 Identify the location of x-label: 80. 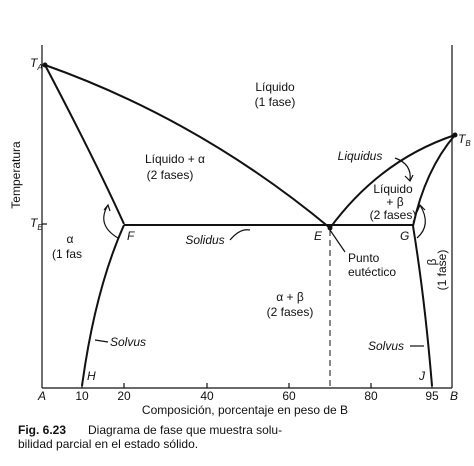
(371, 396).